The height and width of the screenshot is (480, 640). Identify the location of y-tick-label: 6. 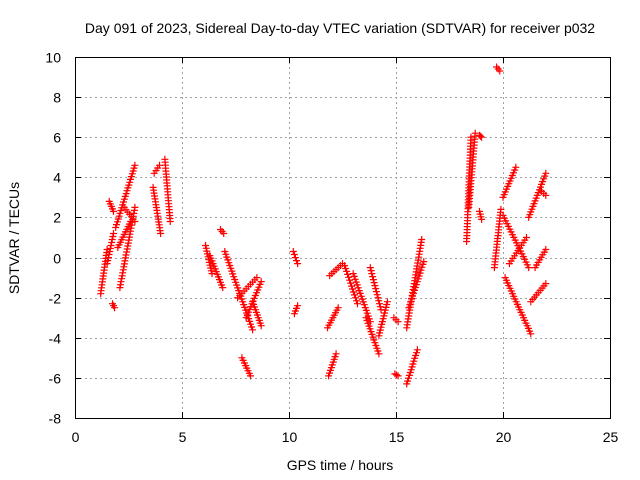
(57, 138).